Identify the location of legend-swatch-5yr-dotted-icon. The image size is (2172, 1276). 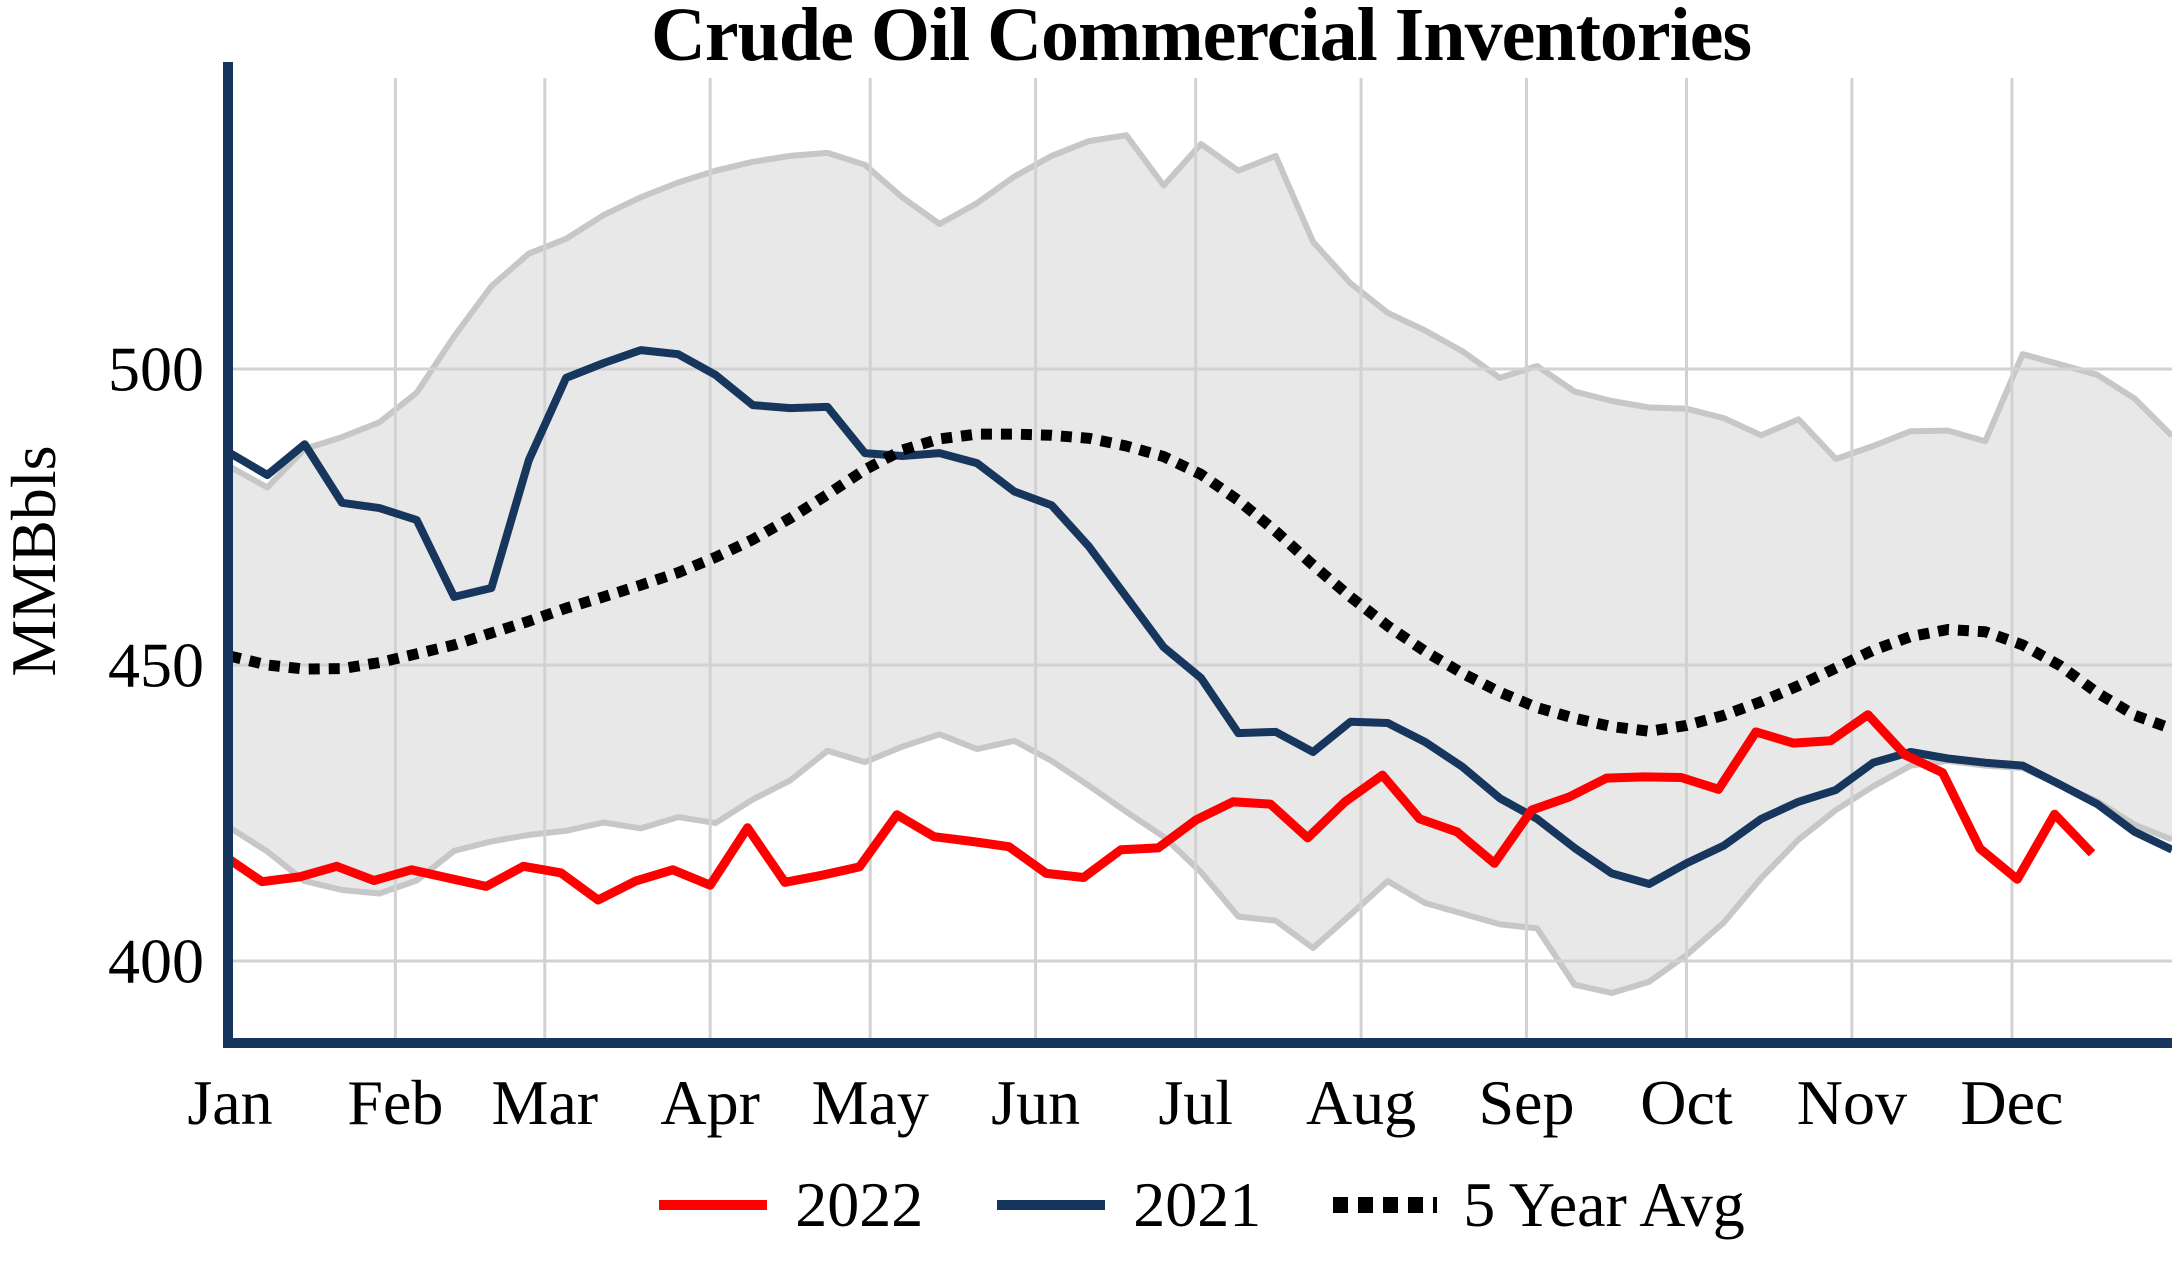
(1385, 1205).